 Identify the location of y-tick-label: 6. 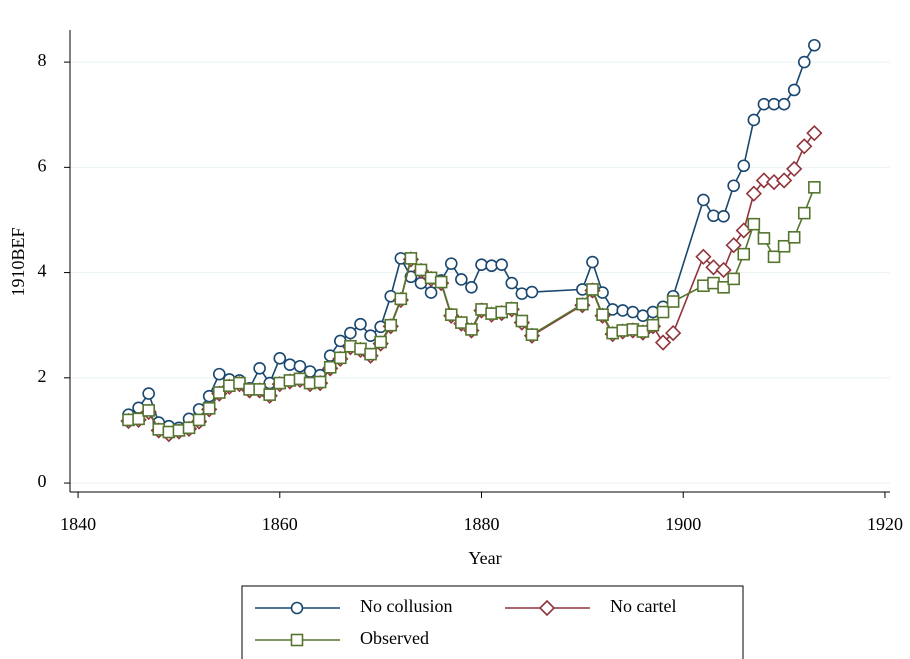
(42, 165).